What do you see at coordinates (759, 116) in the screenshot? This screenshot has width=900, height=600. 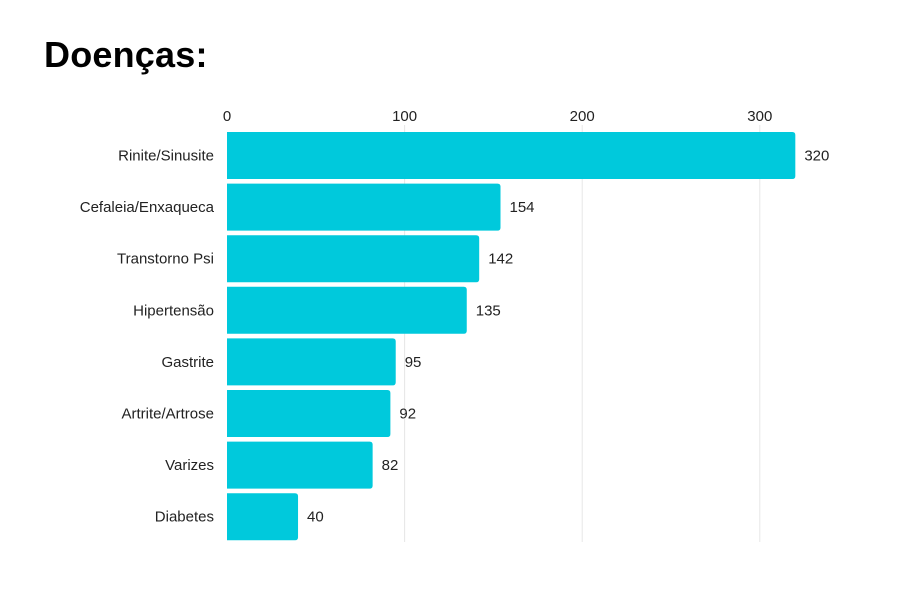 I see `x-tick-label: 300` at bounding box center [759, 116].